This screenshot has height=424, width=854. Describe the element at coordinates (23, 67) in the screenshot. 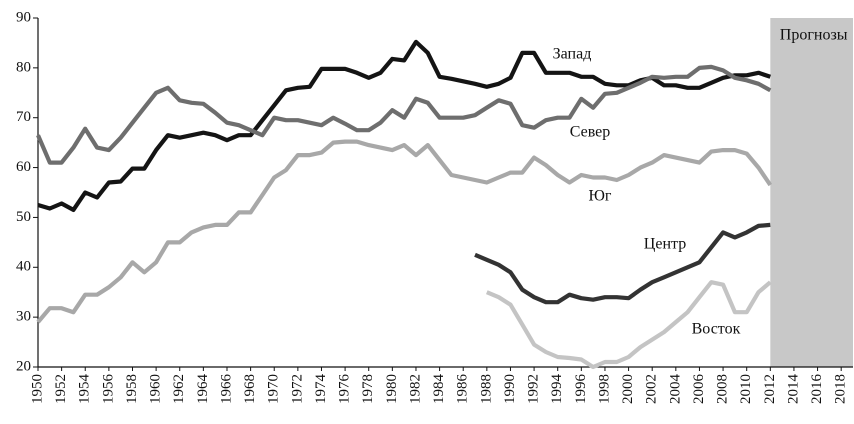

I see `y-tick-label: 80` at that location.